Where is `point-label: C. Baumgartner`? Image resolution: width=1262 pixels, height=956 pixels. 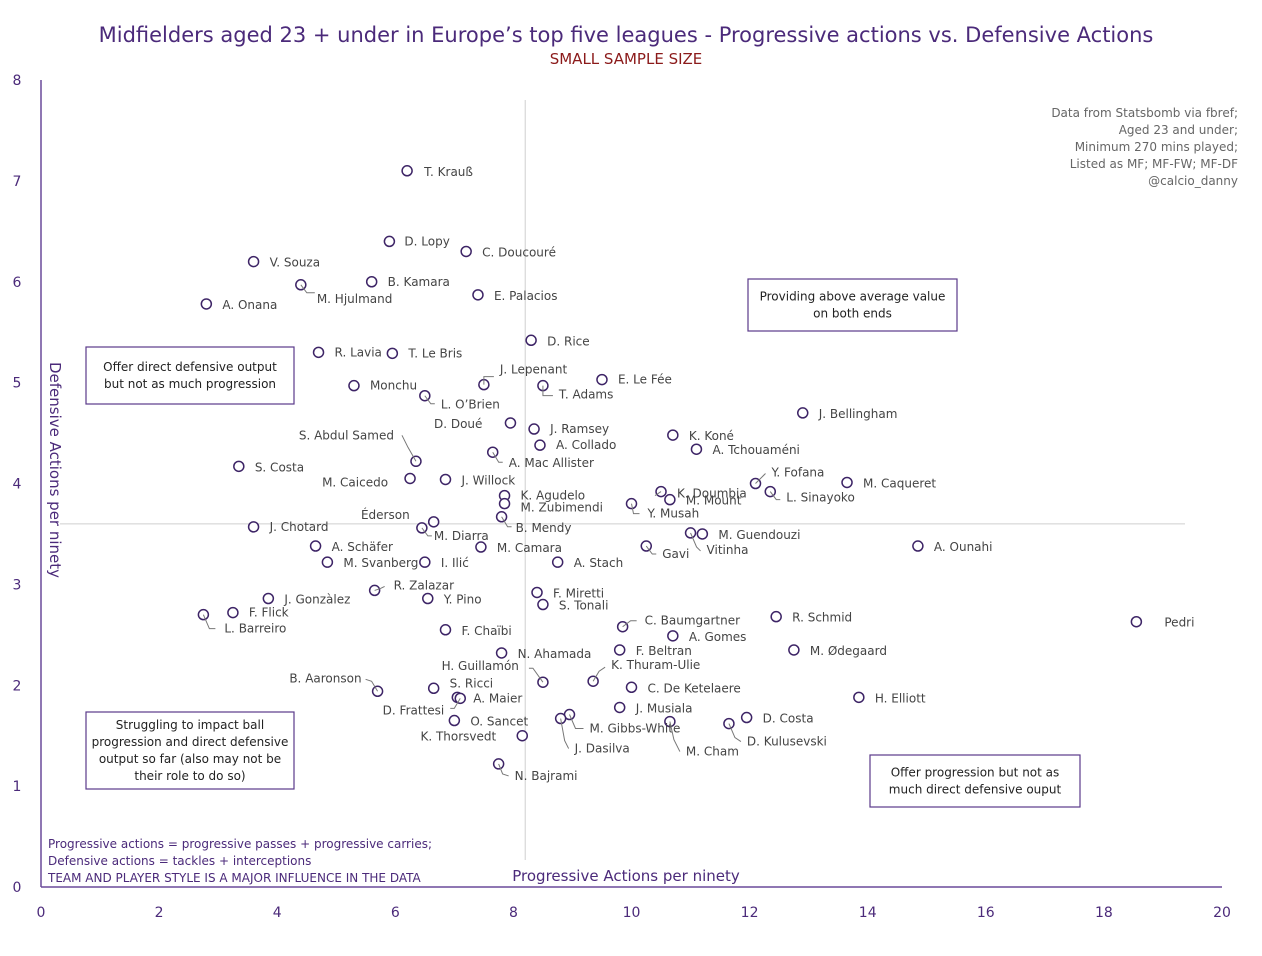 point-label: C. Baumgartner is located at coordinates (692, 621).